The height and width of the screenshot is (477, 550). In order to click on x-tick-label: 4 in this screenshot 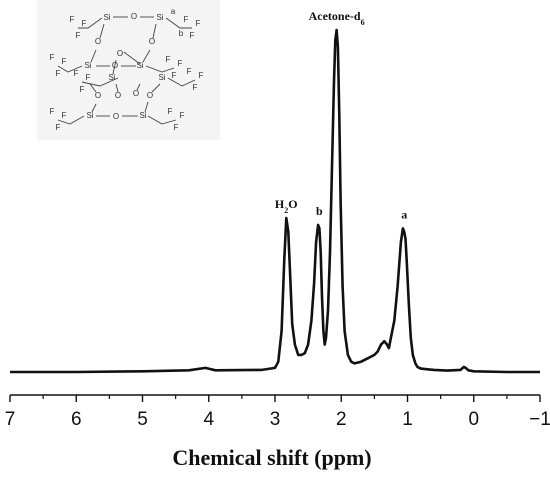, I will do `click(208, 419)`.